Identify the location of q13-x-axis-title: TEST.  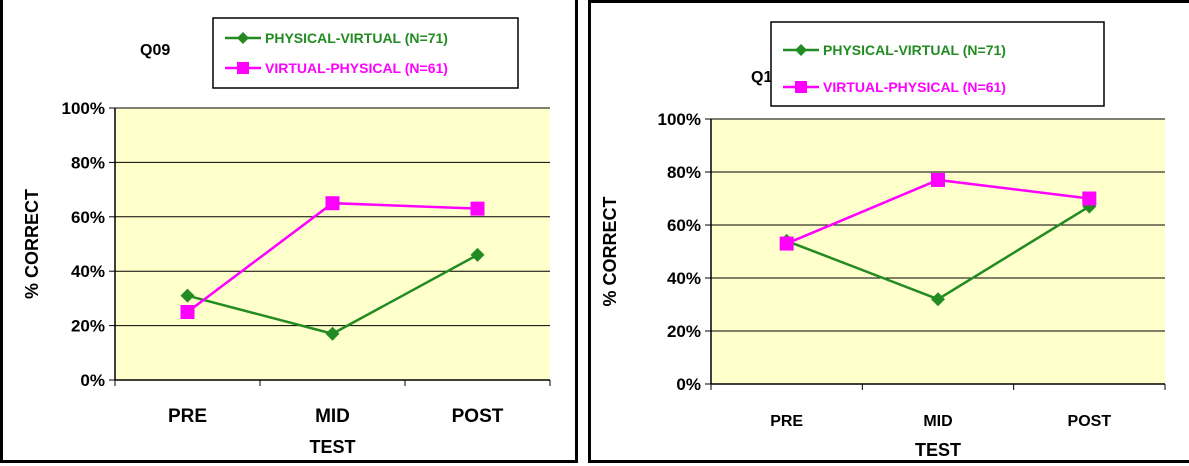
(938, 450).